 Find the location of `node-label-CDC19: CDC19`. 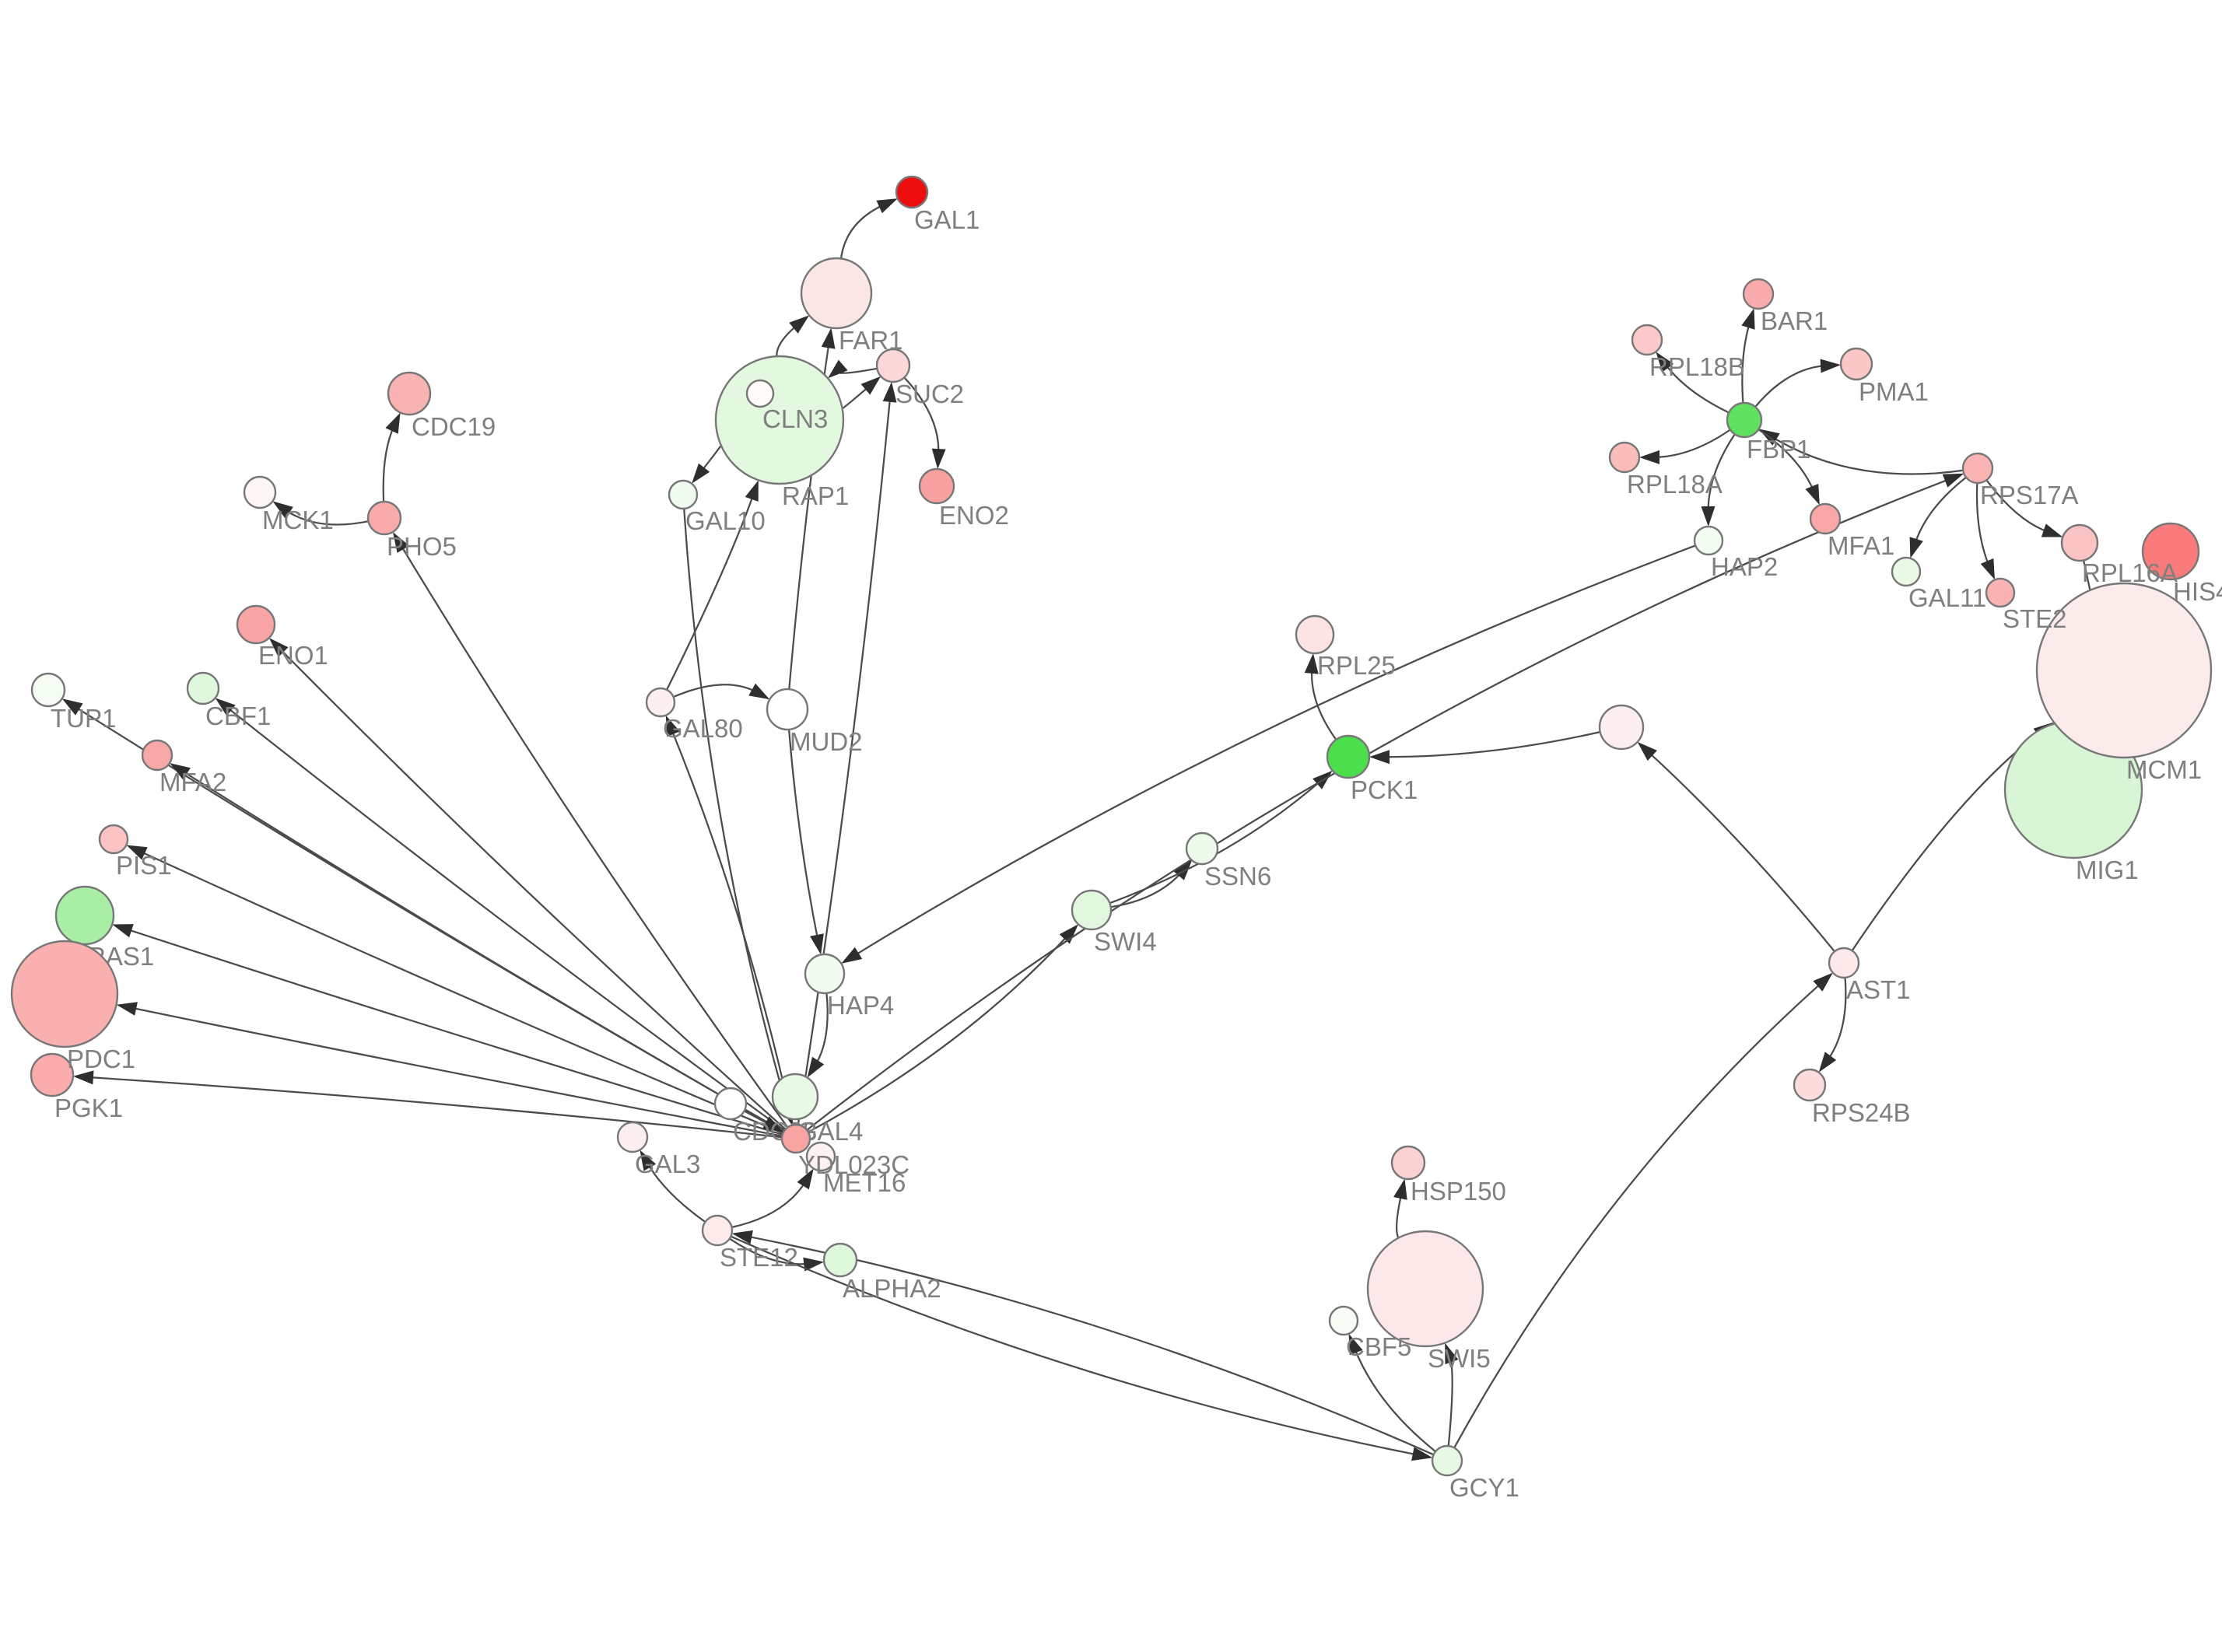

node-label-CDC19: CDC19 is located at coordinates (454, 427).